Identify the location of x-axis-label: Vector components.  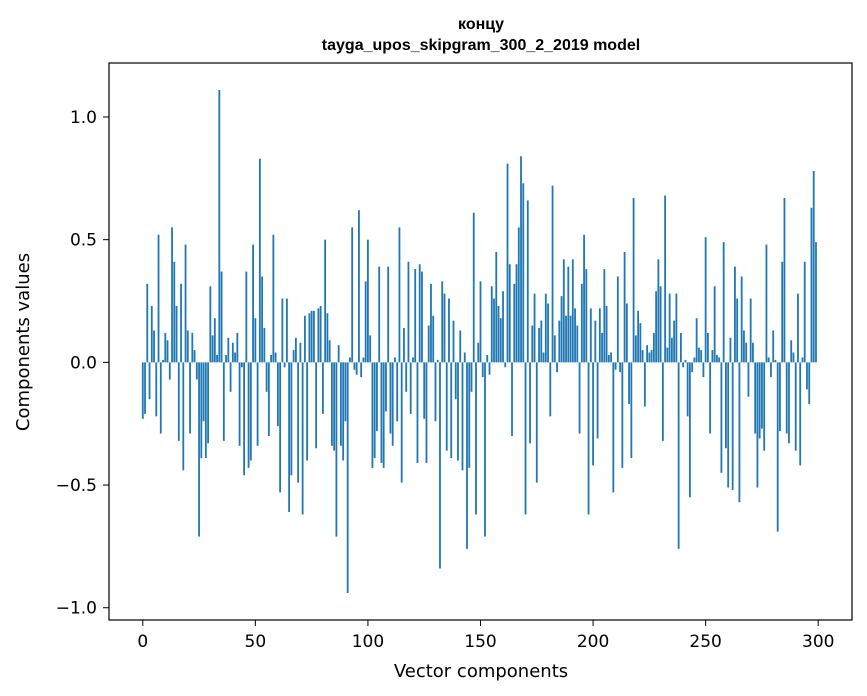
(481, 671).